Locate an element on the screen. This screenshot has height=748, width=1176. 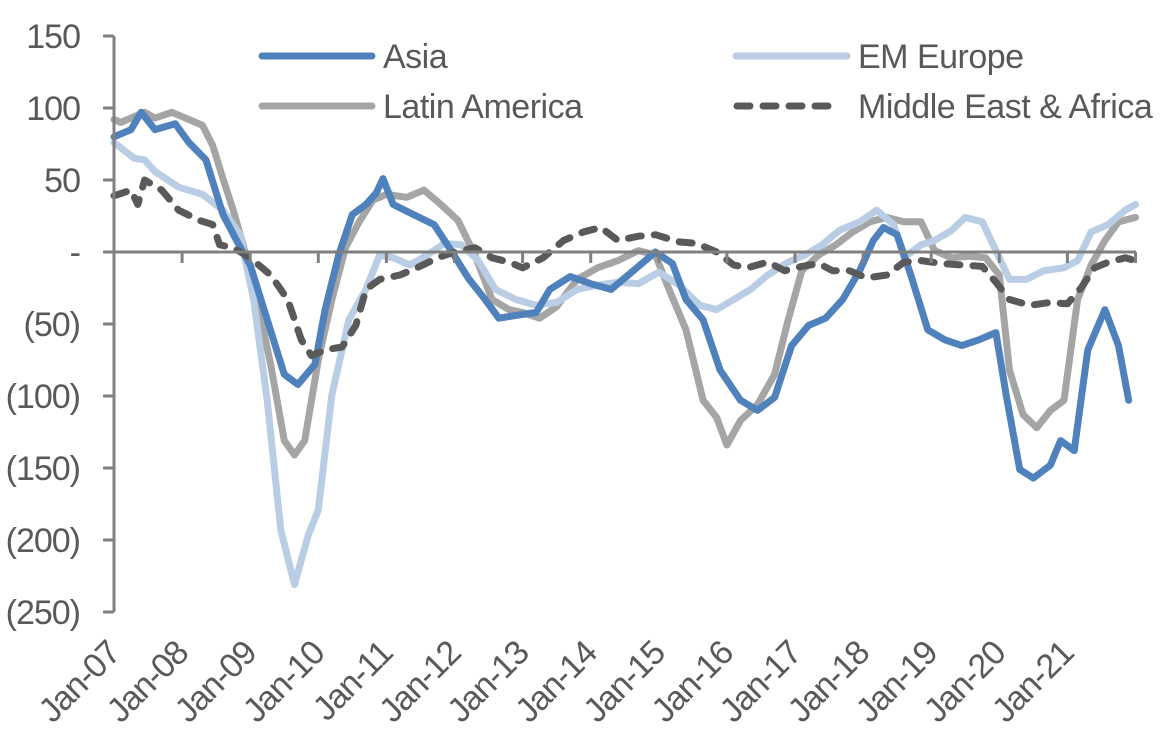
legend-label-asia: Asia is located at coordinates (415, 57).